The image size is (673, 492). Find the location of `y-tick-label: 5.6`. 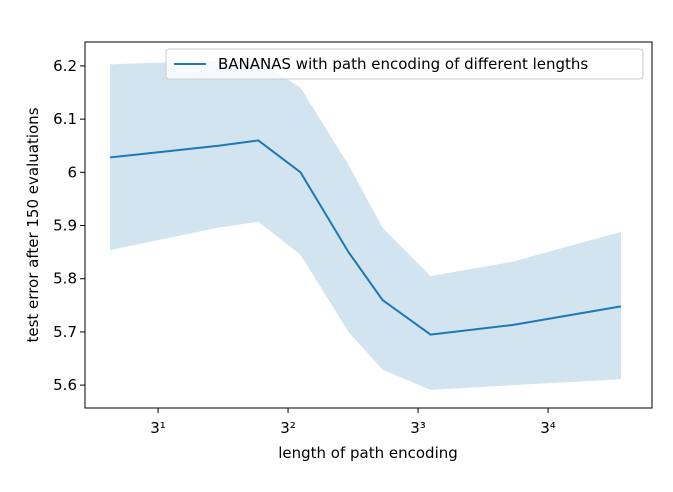

y-tick-label: 5.6 is located at coordinates (65, 385).